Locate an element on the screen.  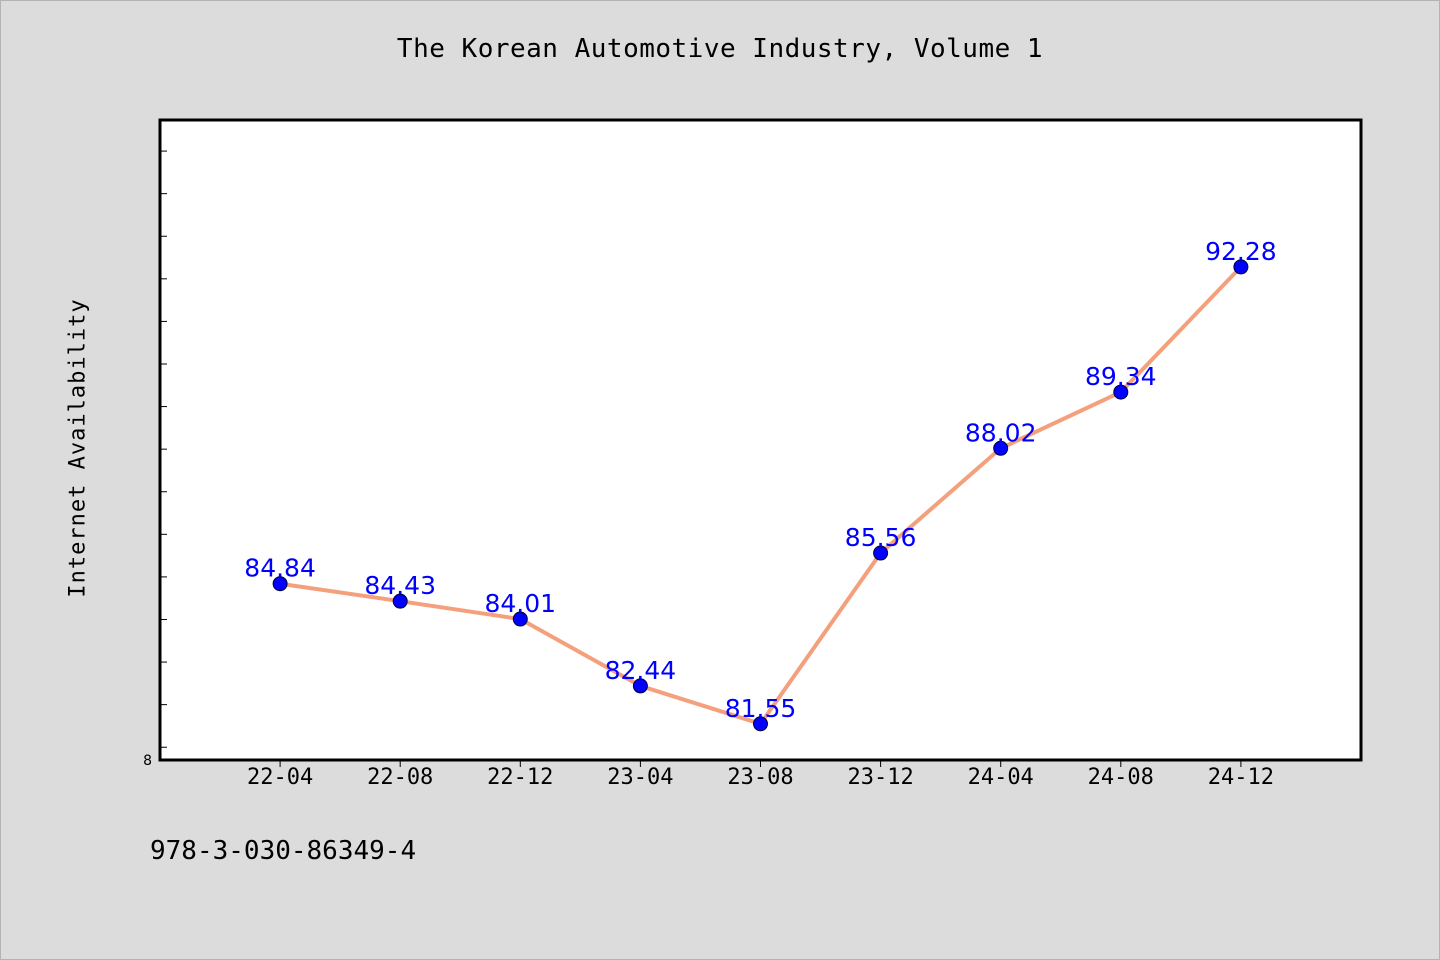
x-tick-label: 24-04 is located at coordinates (1001, 777).